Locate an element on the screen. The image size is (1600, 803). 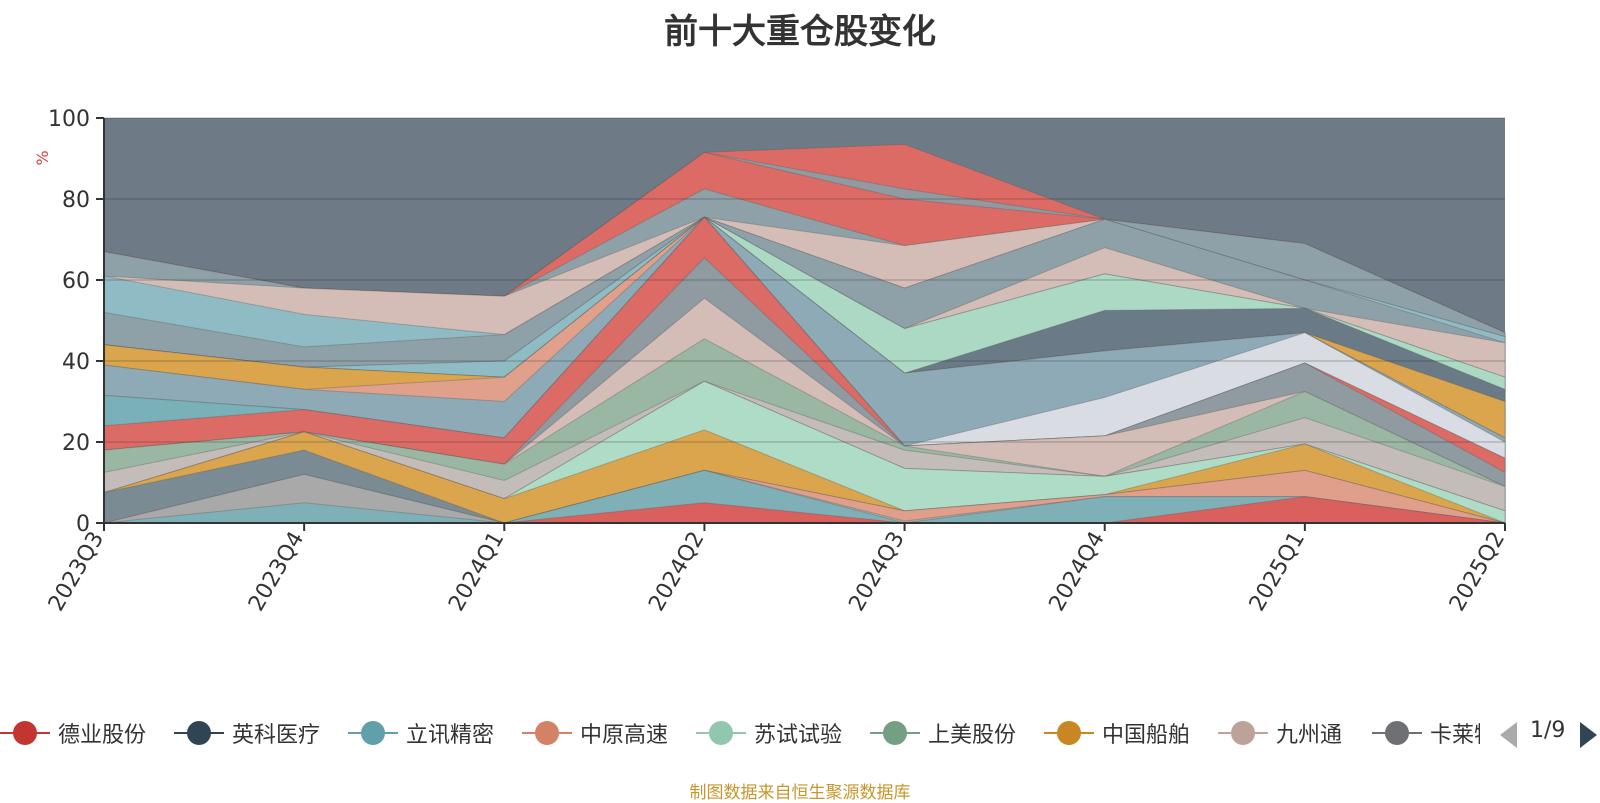
y-tick-label: 80 is located at coordinates (76, 200).